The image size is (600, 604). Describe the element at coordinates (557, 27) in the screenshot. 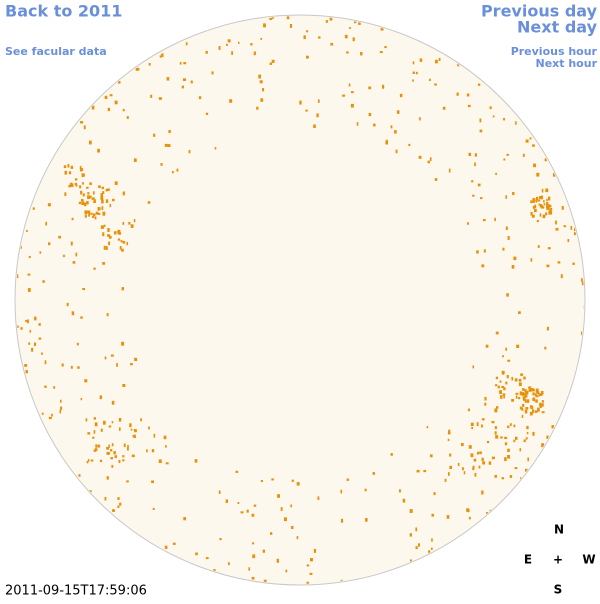

I see `next-day-link: Next day` at that location.